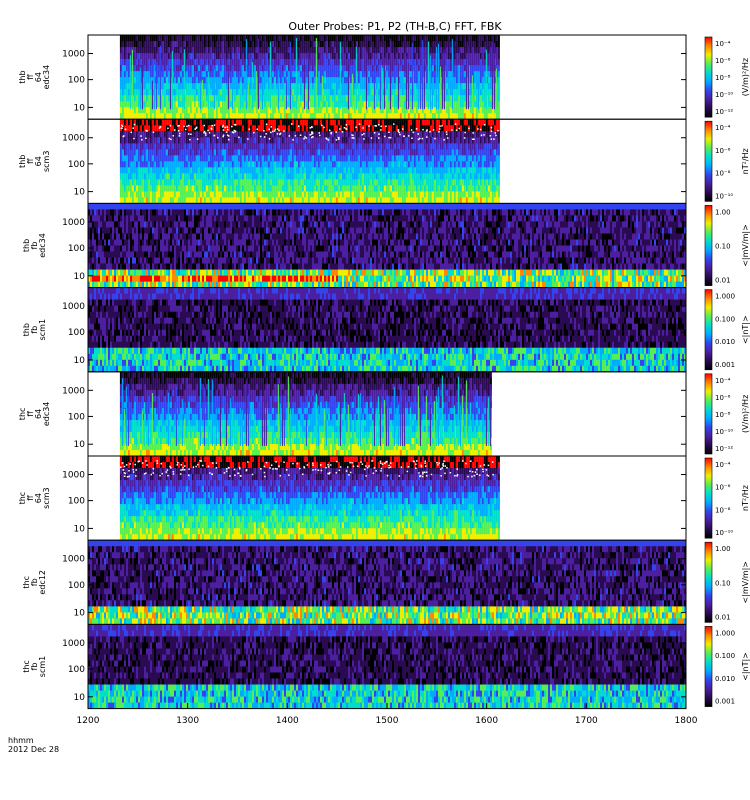 The height and width of the screenshot is (800, 750). What do you see at coordinates (34, 77) in the screenshot?
I see `panel-label-1: thbff64edc34` at bounding box center [34, 77].